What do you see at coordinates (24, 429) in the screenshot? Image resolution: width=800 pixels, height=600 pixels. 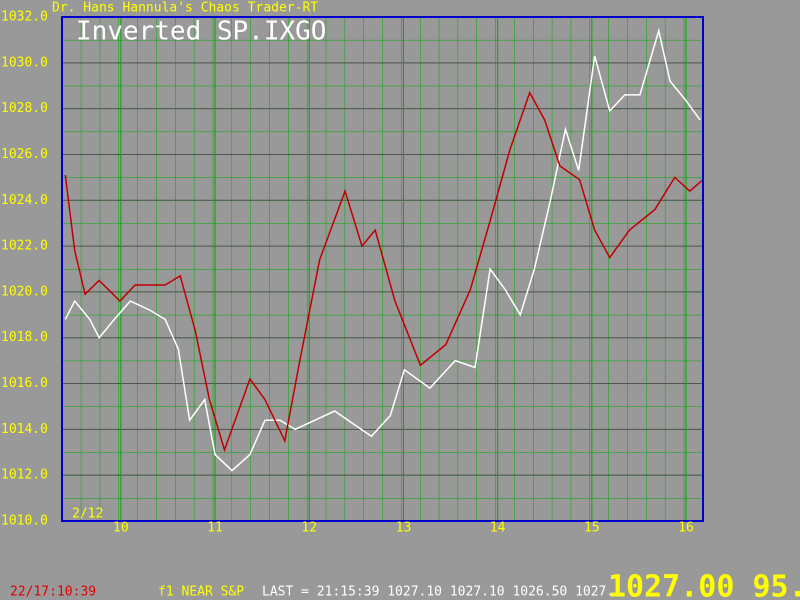 I see `y-tick-label: 1014.0` at bounding box center [24, 429].